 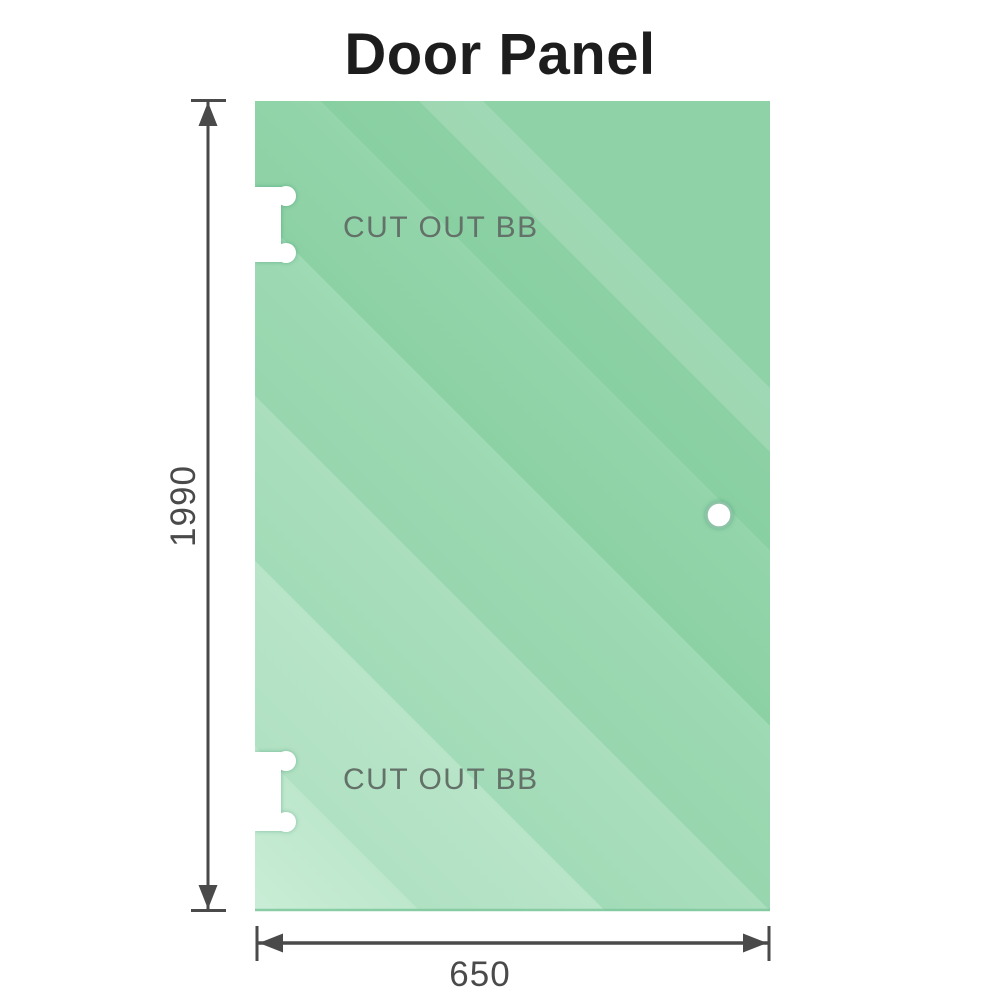 What do you see at coordinates (755, 943) in the screenshot?
I see `arrow-right-icon` at bounding box center [755, 943].